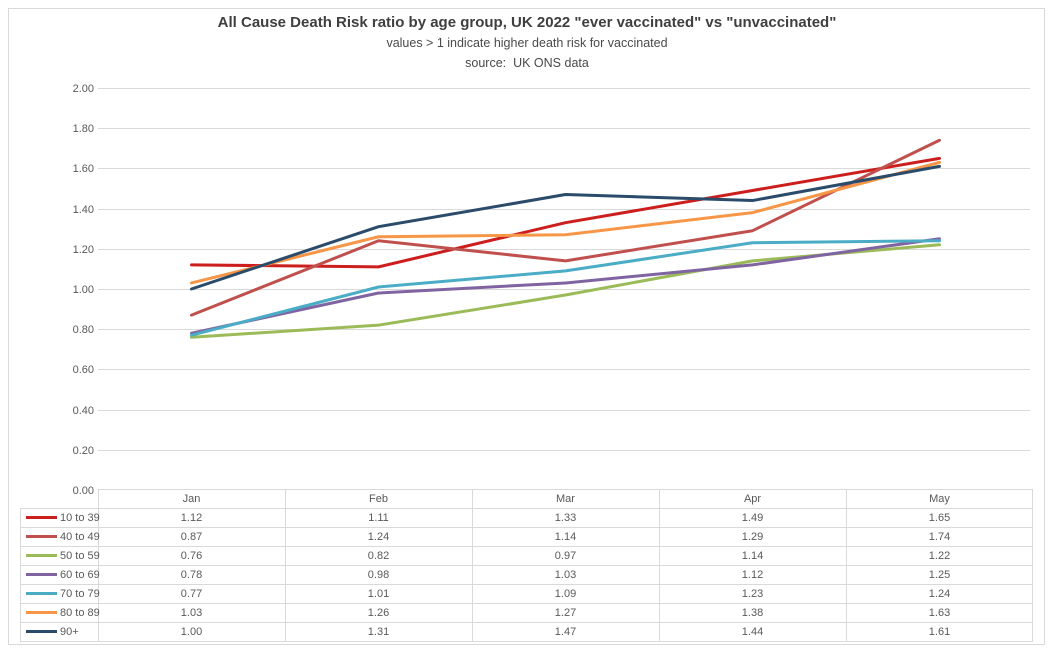  What do you see at coordinates (83, 169) in the screenshot?
I see `y-tick-label: 1.60` at bounding box center [83, 169].